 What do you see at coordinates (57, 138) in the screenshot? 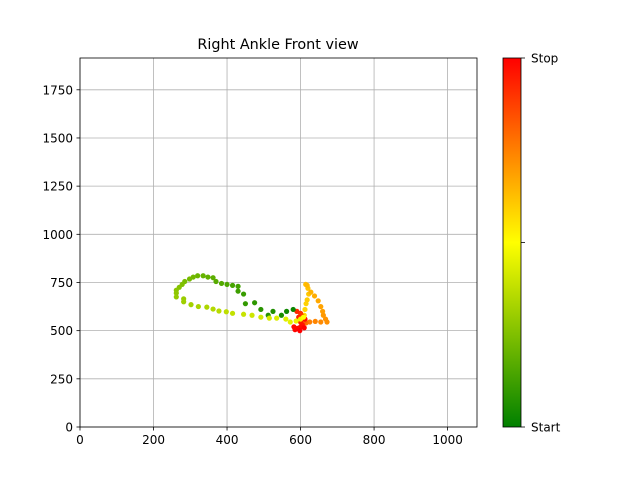
I see `y-tick-label: 1500` at bounding box center [57, 138].